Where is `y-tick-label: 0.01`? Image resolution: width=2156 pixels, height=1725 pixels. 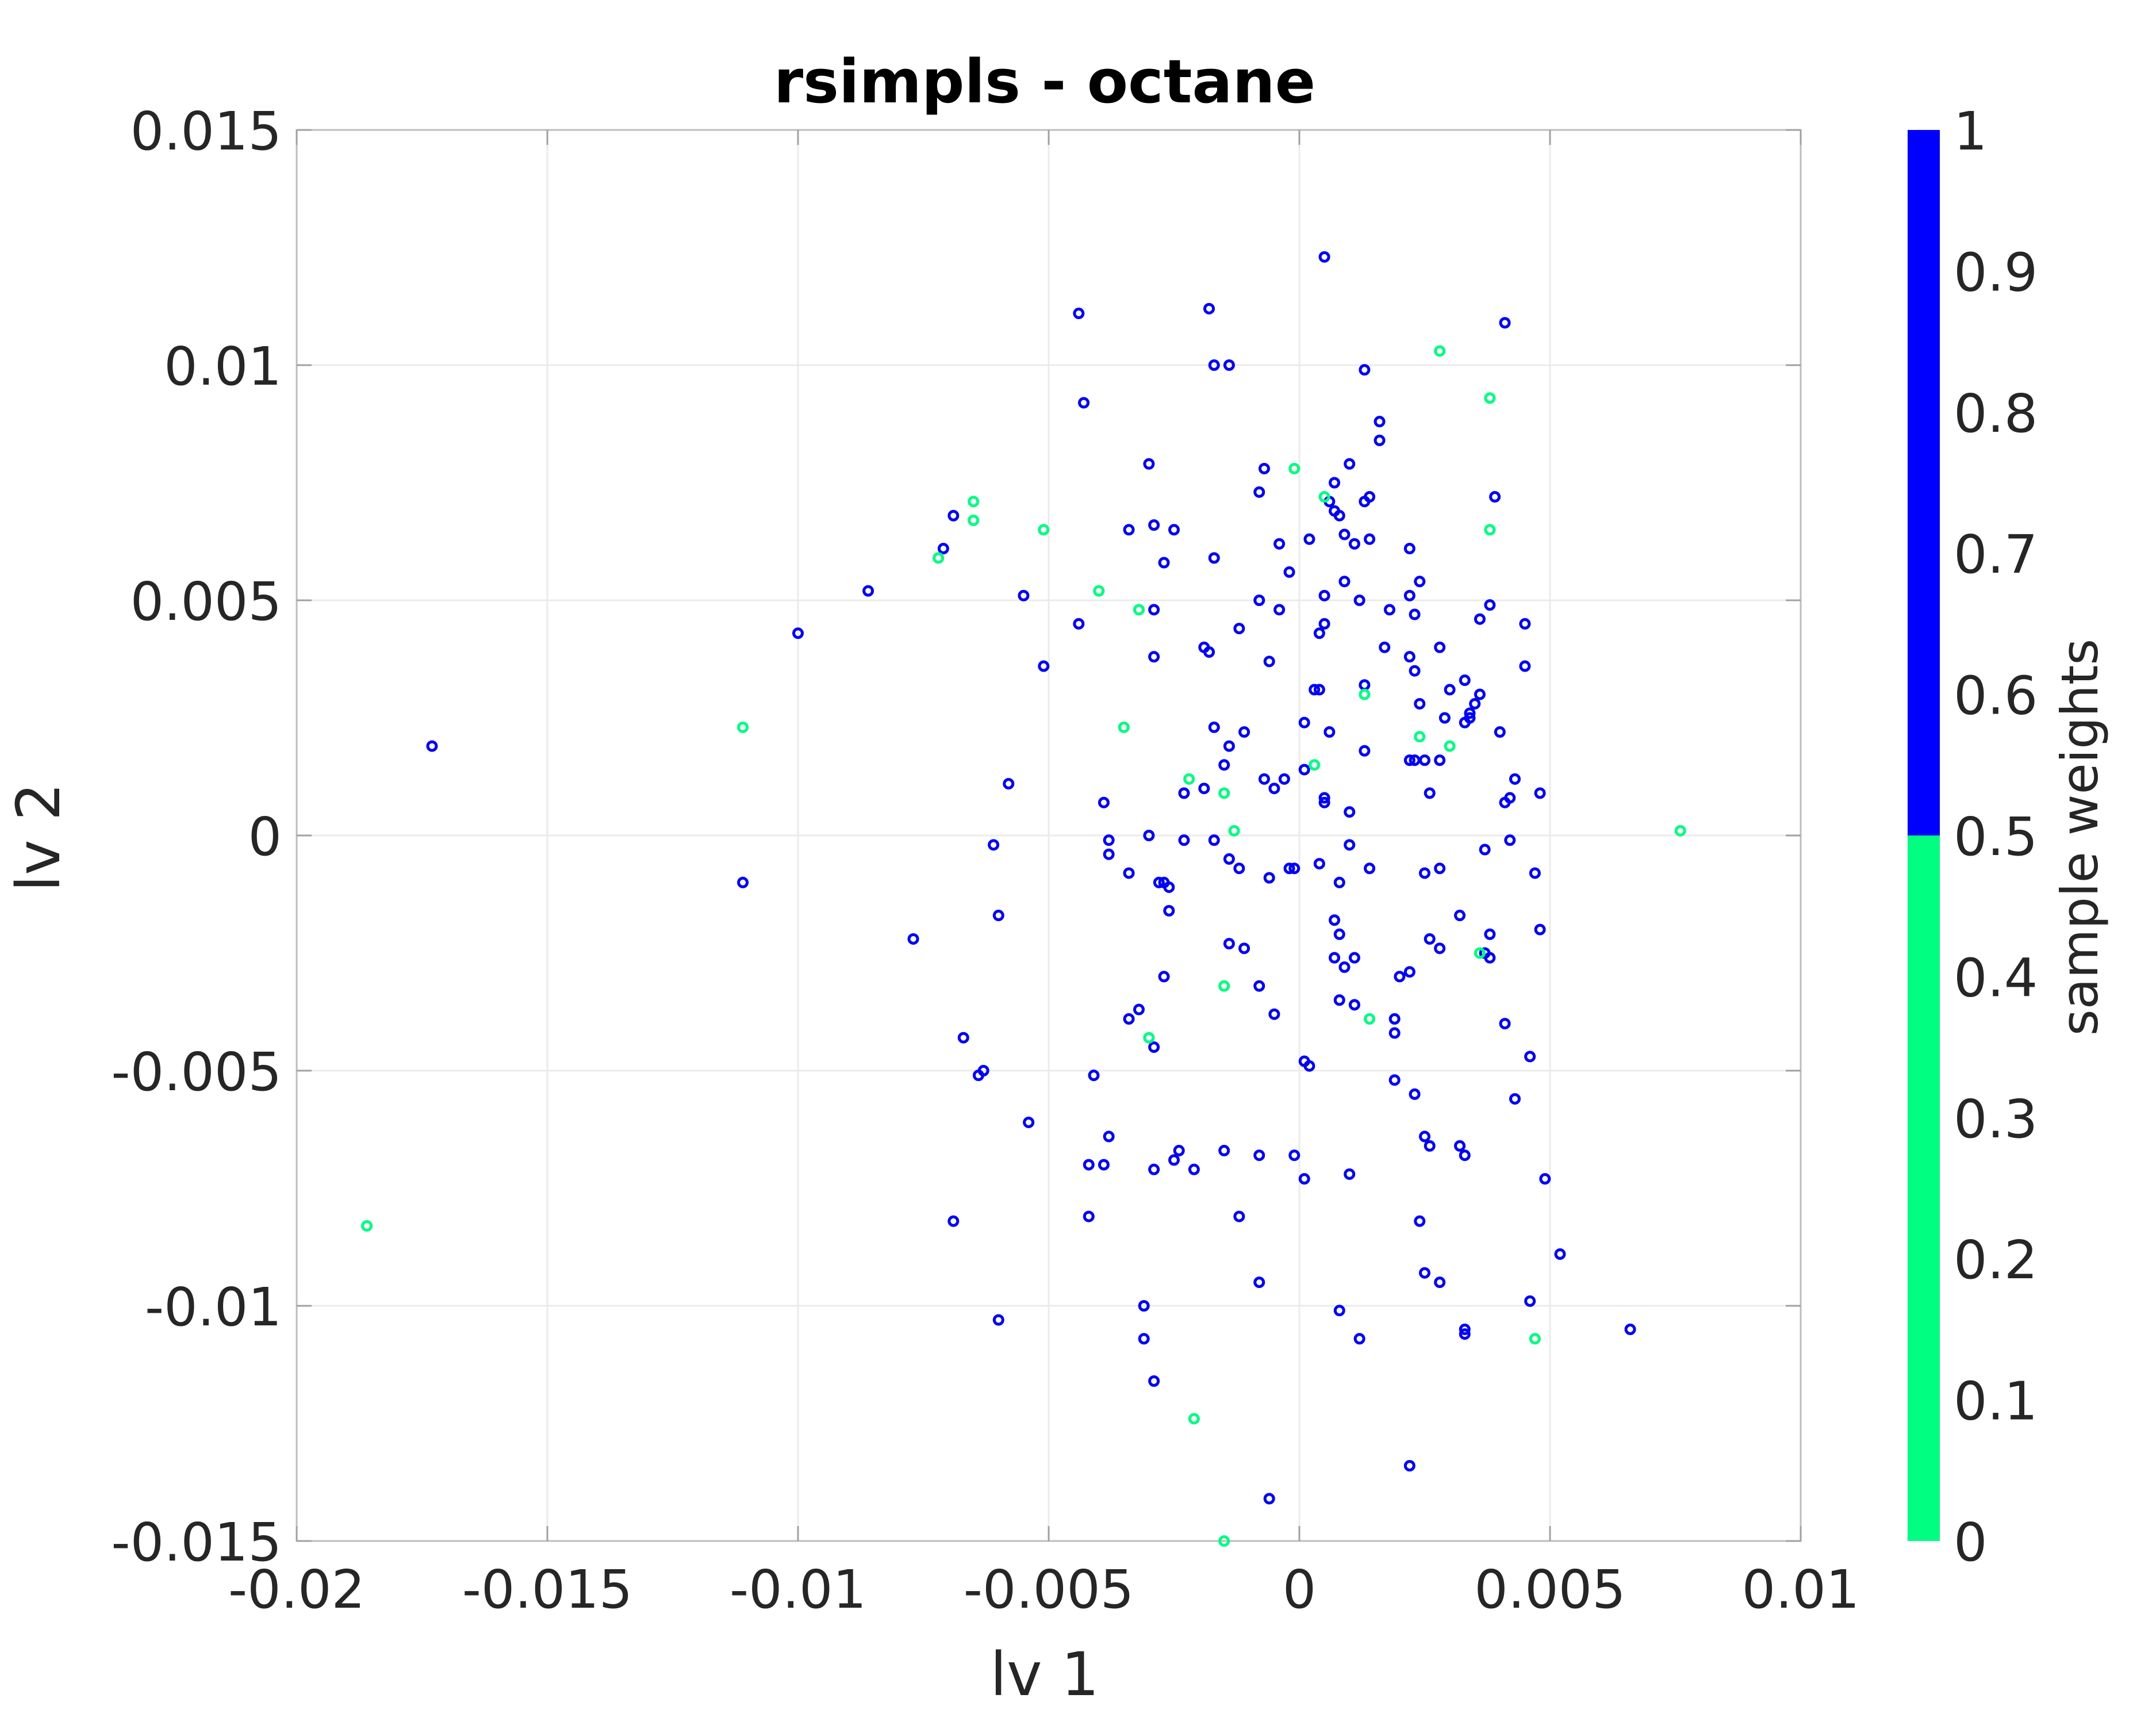
y-tick-label: 0.01 is located at coordinates (223, 366).